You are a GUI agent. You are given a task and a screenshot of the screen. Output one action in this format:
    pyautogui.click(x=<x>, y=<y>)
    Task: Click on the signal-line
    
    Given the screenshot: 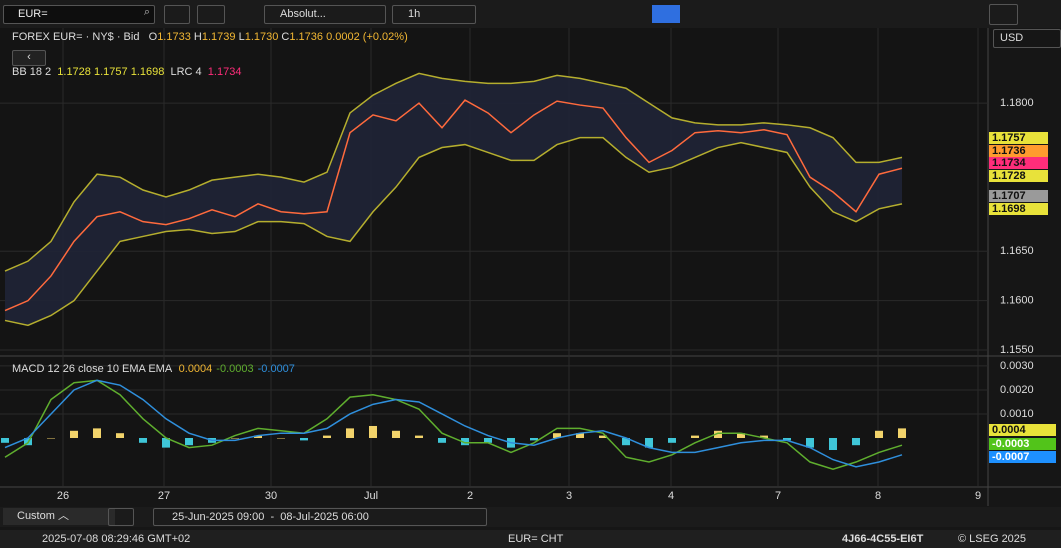 What is the action you would take?
    pyautogui.click(x=453, y=423)
    